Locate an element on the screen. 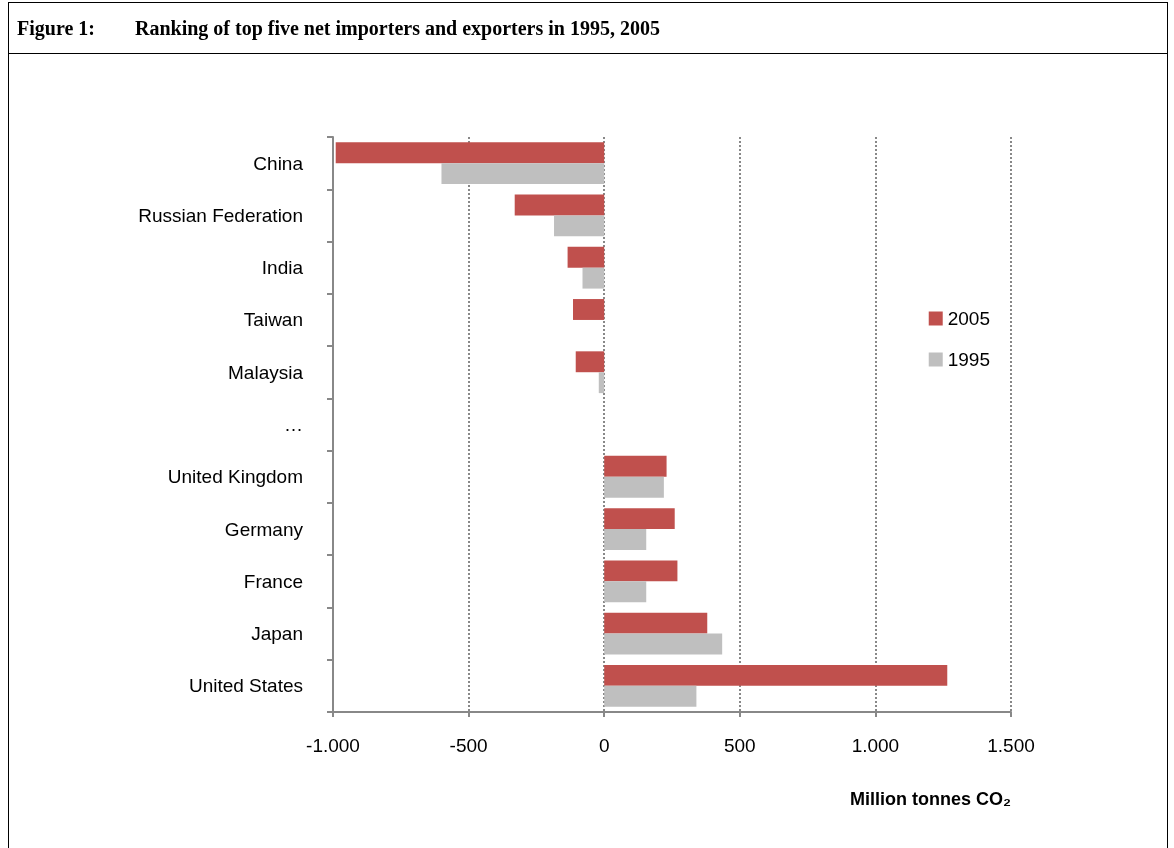 Image resolution: width=1174 pixels, height=848 pixels. y-tick-label: United States is located at coordinates (245, 686).